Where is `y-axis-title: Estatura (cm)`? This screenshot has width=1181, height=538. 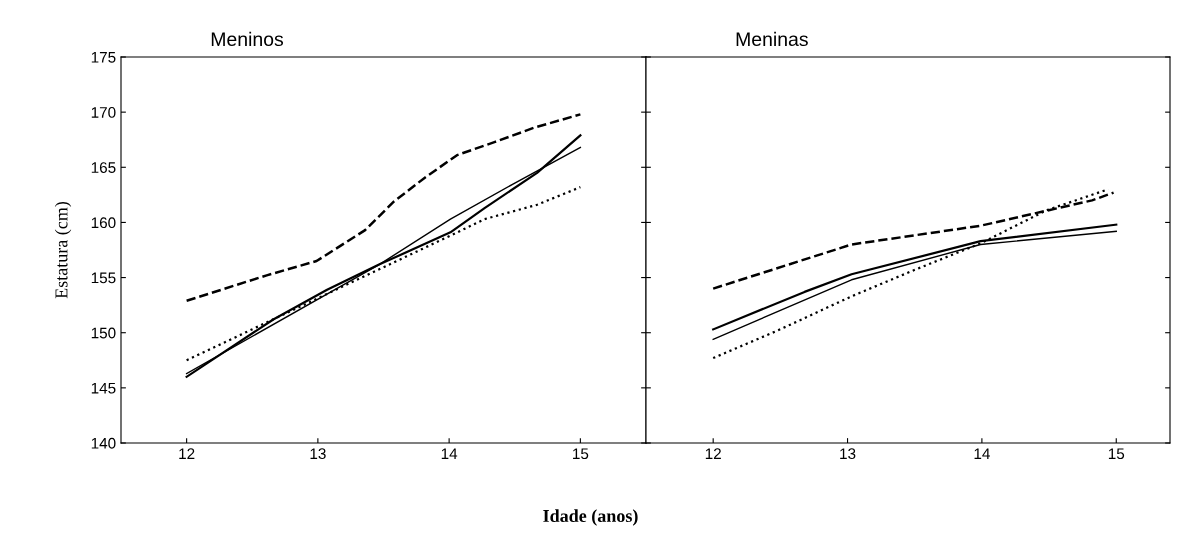
y-axis-title: Estatura (cm) is located at coordinates (63, 250).